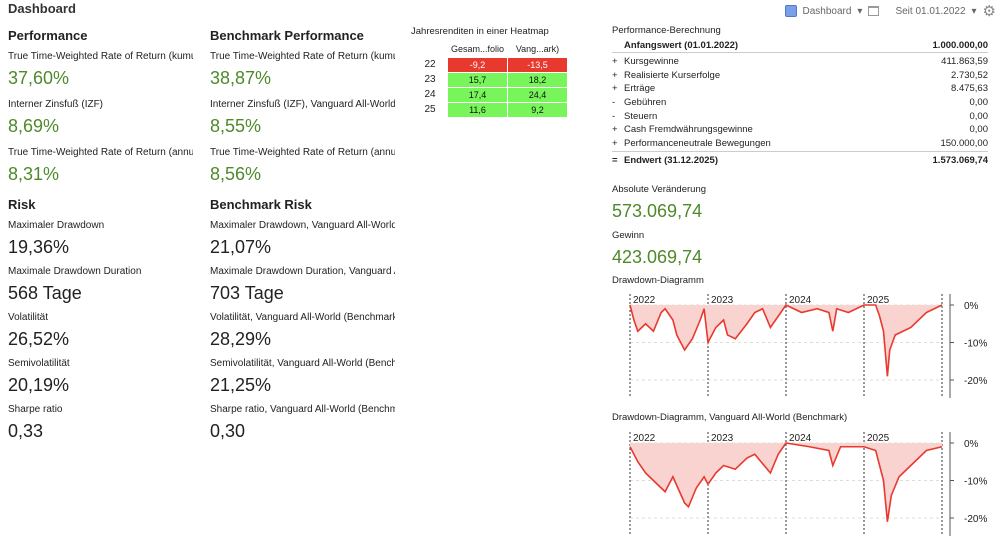 The width and height of the screenshot is (1000, 542). Describe the element at coordinates (39, 339) in the screenshot. I see `metric-value: 26,52%` at that location.